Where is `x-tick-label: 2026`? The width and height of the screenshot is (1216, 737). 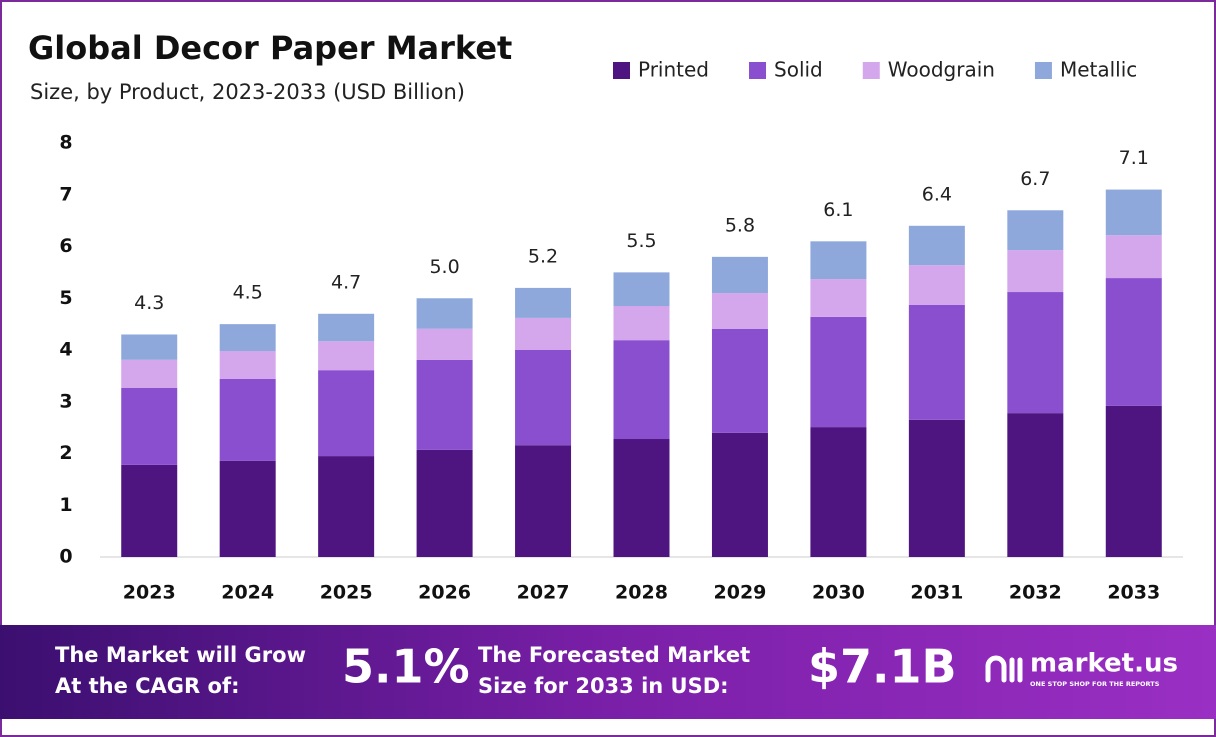 x-tick-label: 2026 is located at coordinates (444, 593).